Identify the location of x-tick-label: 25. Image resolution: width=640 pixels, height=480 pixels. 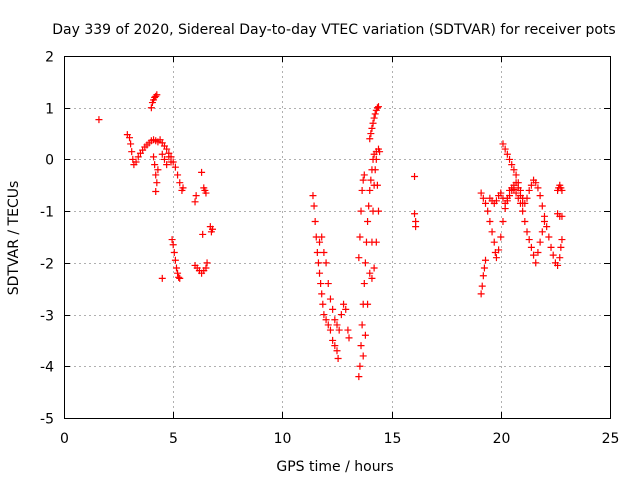
(611, 439).